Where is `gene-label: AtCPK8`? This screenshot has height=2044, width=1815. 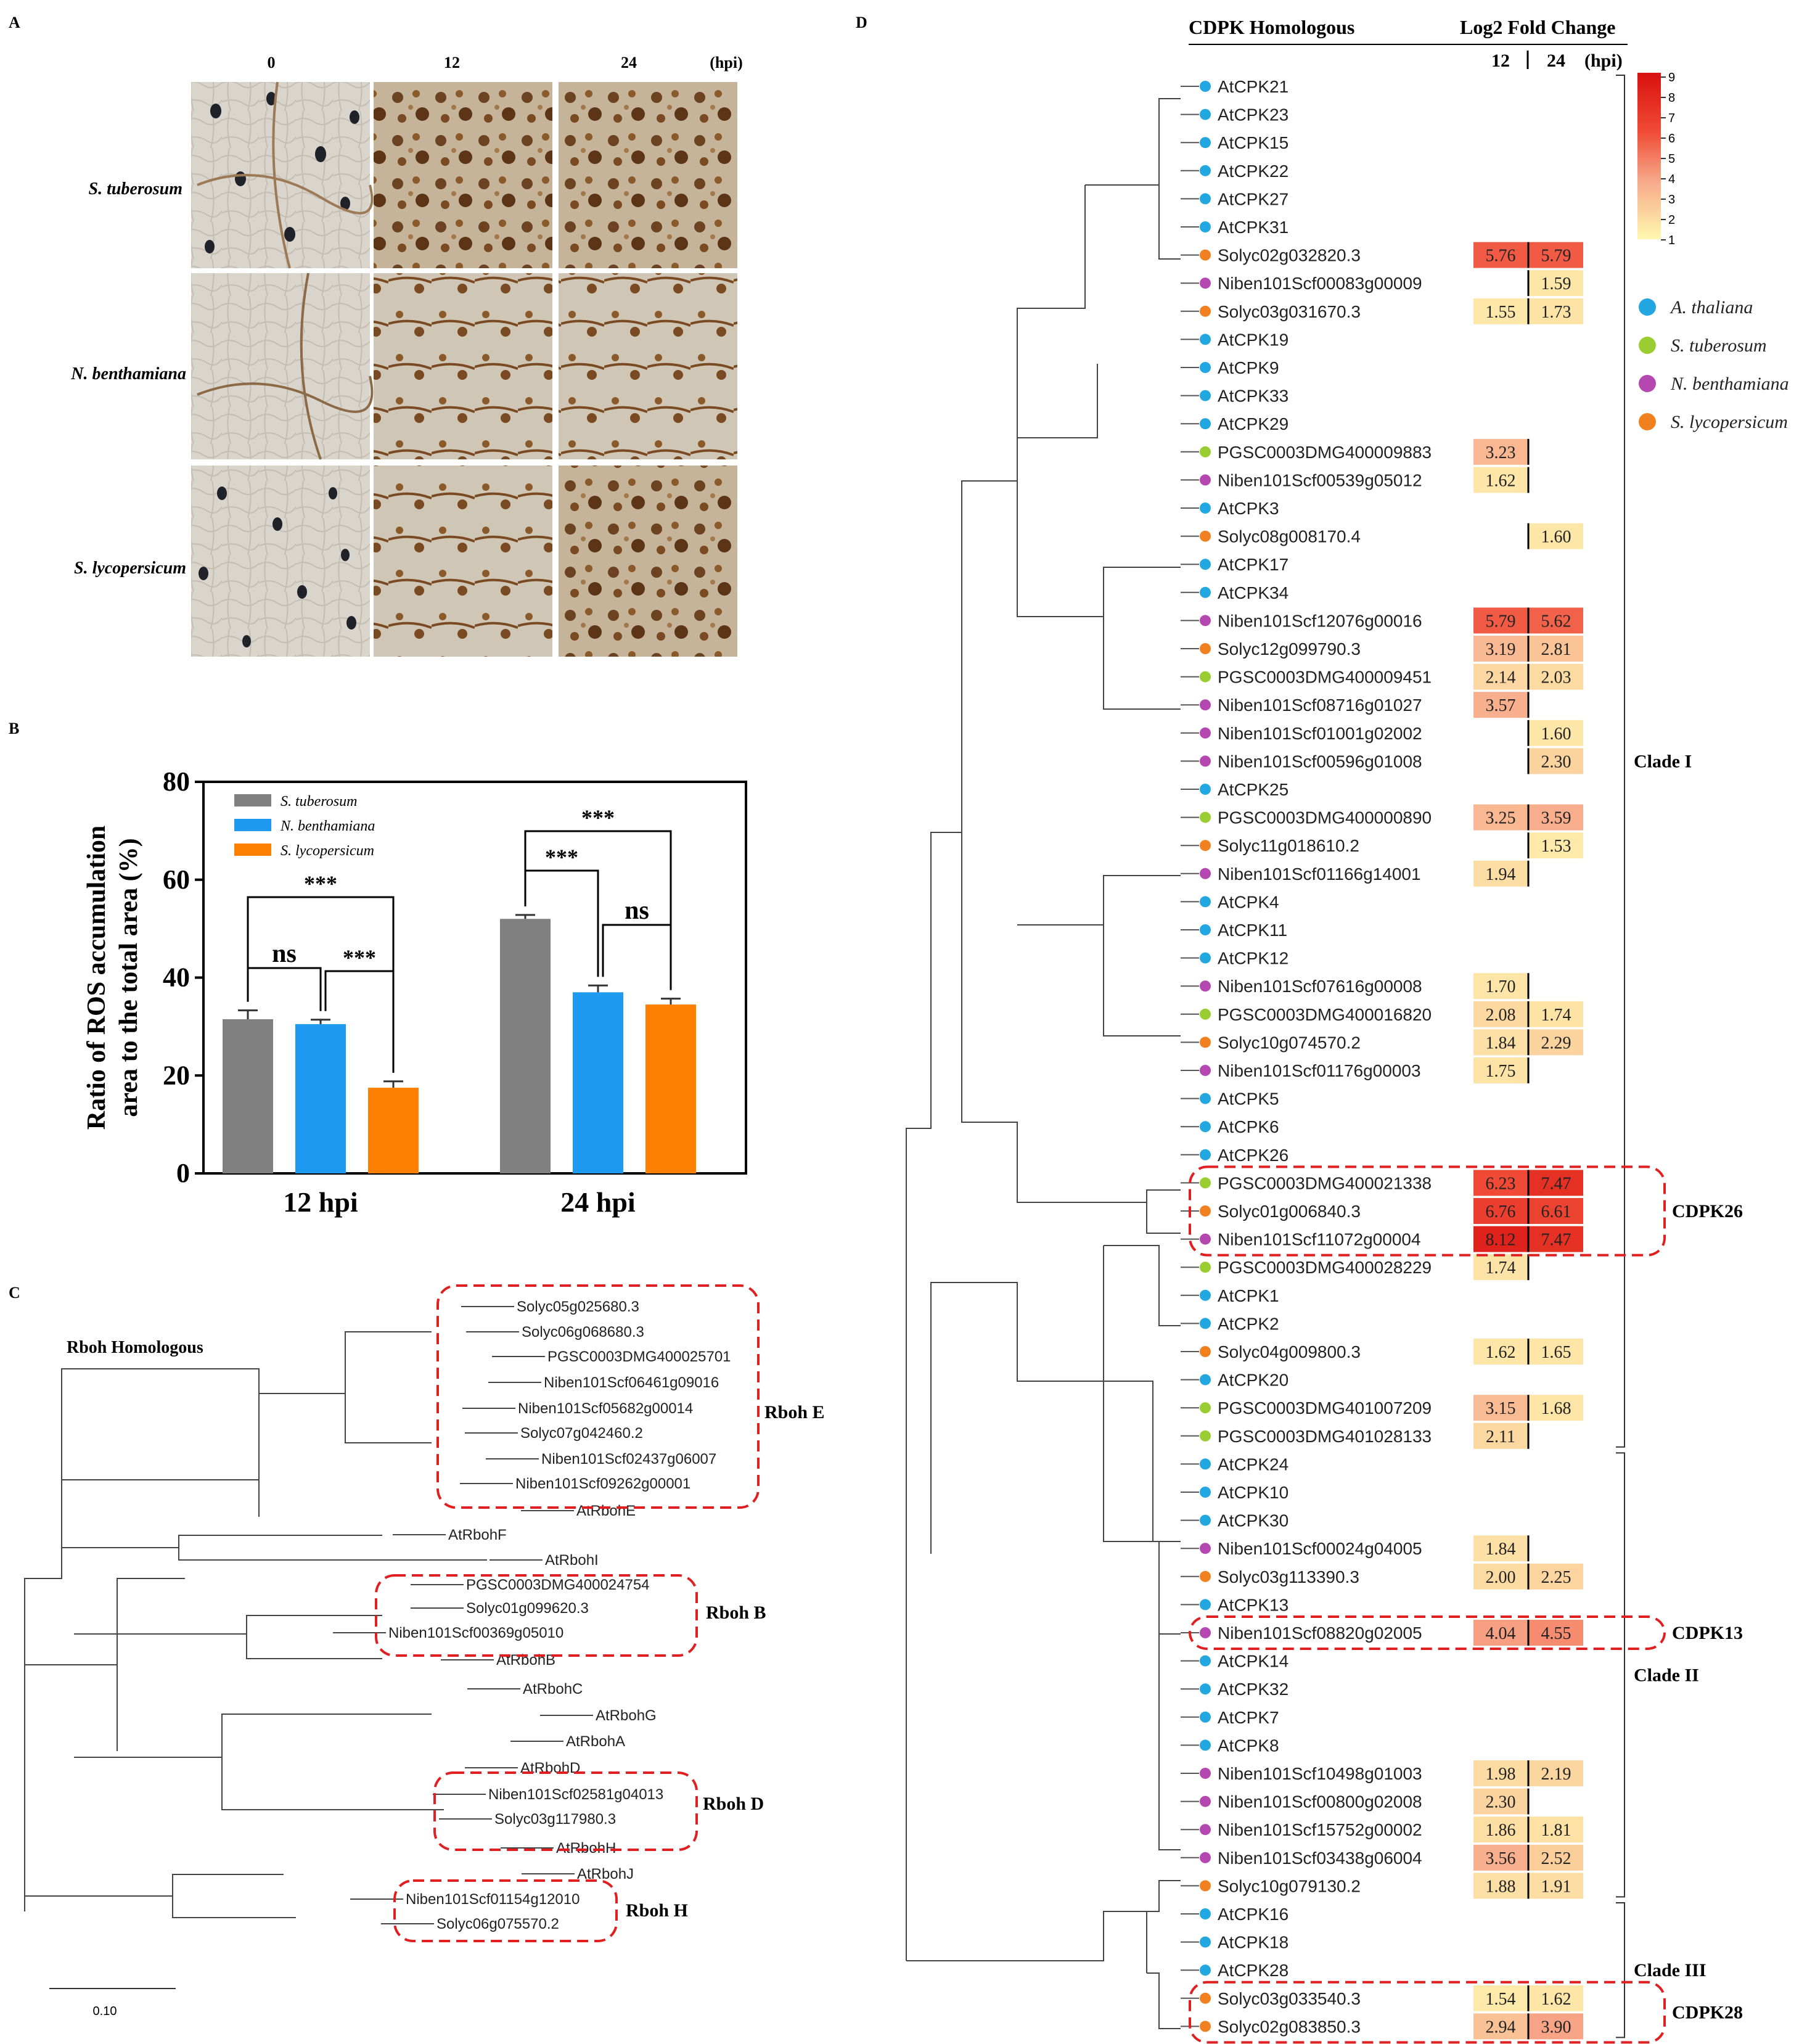 gene-label: AtCPK8 is located at coordinates (1249, 1746).